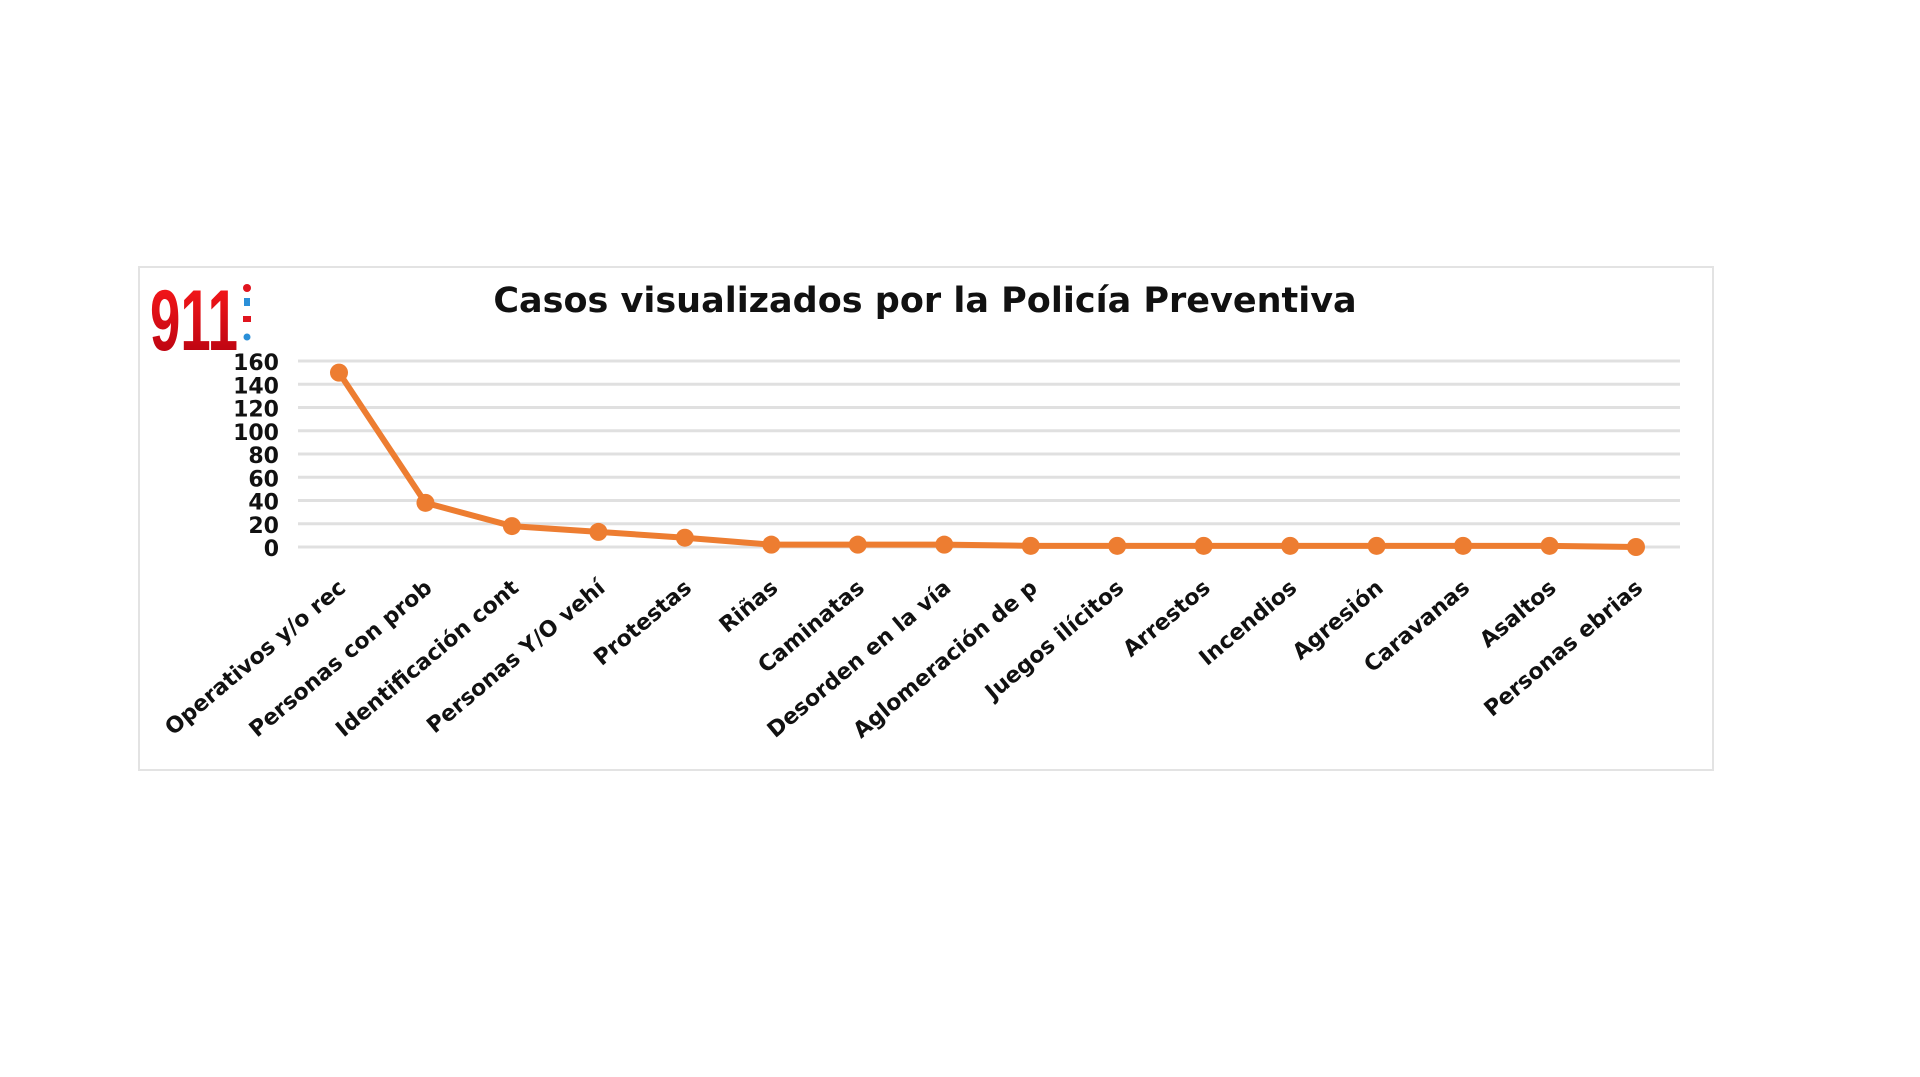 Image resolution: width=1920 pixels, height=1077 pixels. I want to click on x-tick-label: Asaltos, so click(1518, 614).